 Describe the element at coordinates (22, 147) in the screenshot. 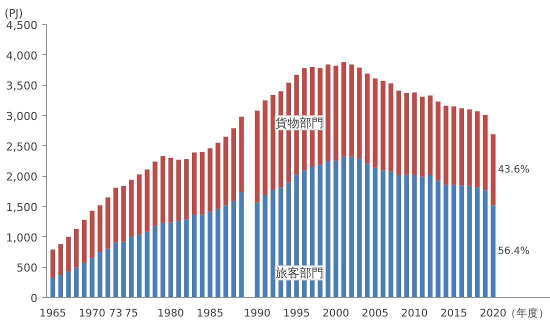

I see `y-tick-label: 2,500` at that location.